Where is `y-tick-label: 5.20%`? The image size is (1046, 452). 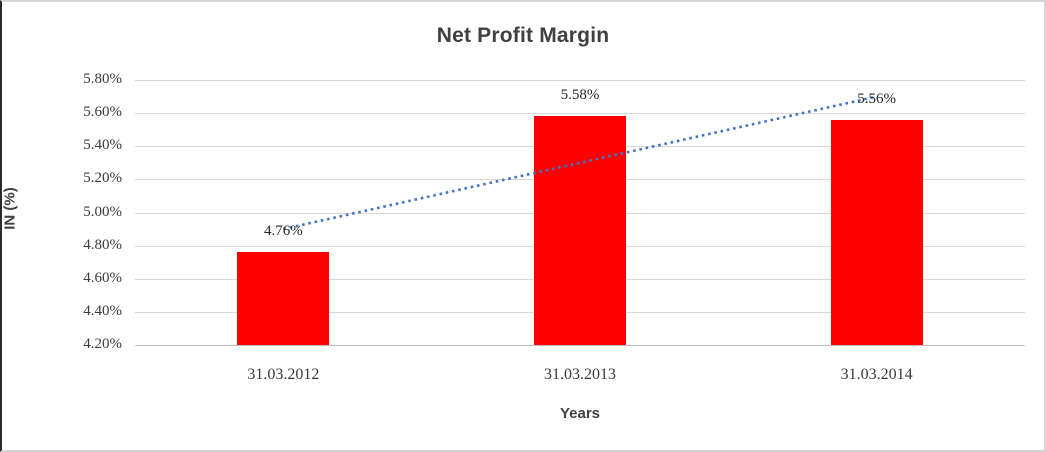 y-tick-label: 5.20% is located at coordinates (102, 178).